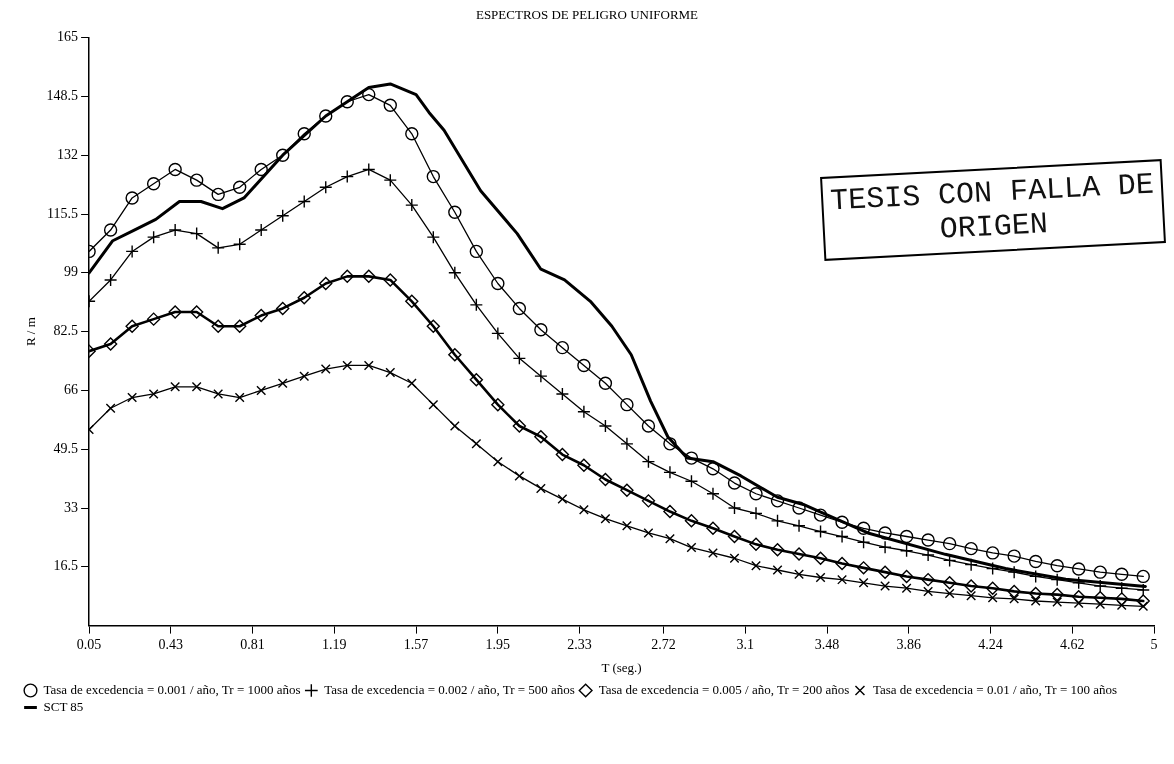 Image resolution: width=1174 pixels, height=764 pixels. Describe the element at coordinates (992, 208) in the screenshot. I see `annotation: TESIS CON FALLA DE ORIGEN` at that location.